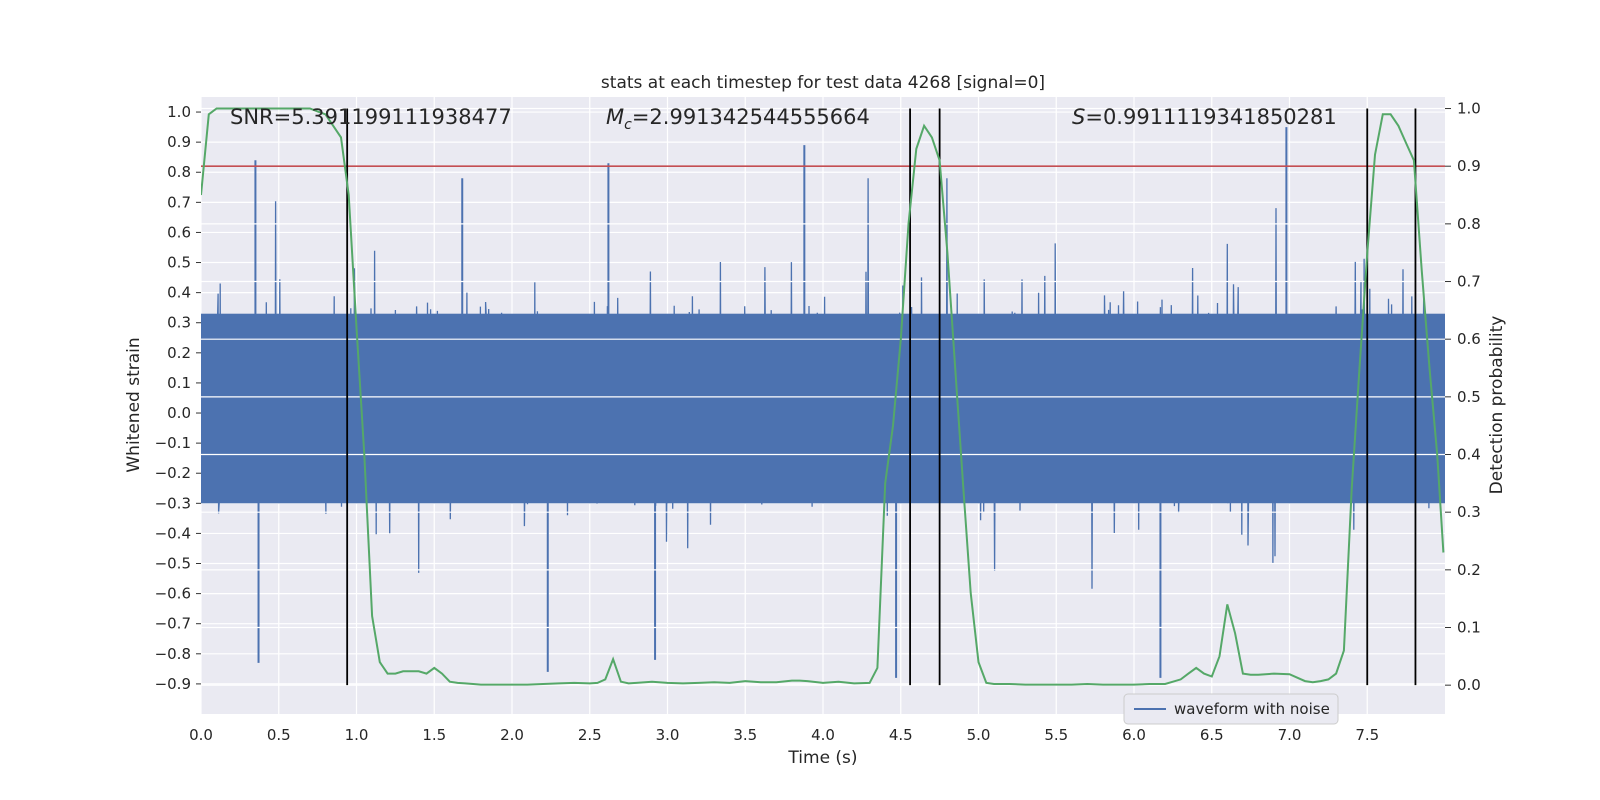  What do you see at coordinates (179, 353) in the screenshot?
I see `y-tick-label: 0.2` at bounding box center [179, 353].